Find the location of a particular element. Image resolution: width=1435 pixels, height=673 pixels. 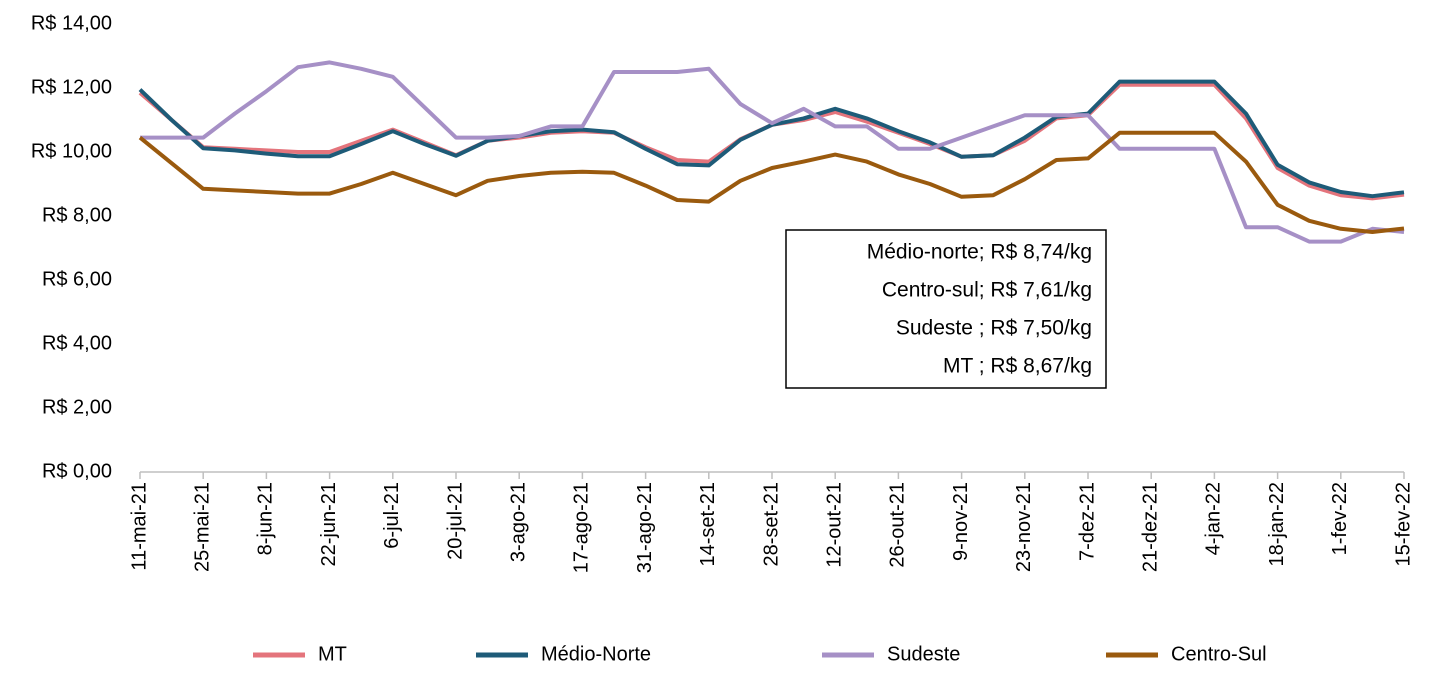

x-tick-label: 23-nov-21 is located at coordinates (1024, 527).